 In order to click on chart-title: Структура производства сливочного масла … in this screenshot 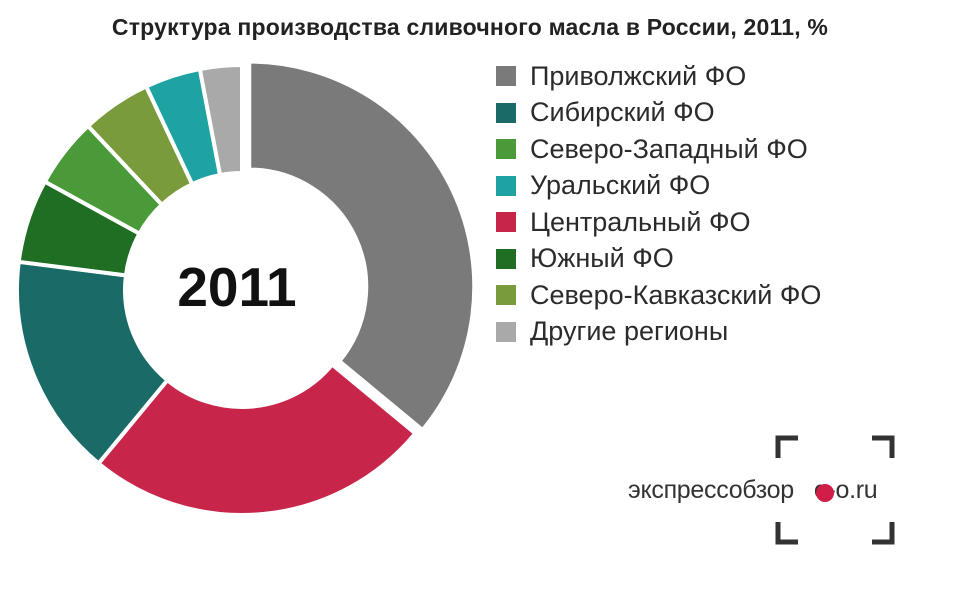, I will do `click(470, 27)`.